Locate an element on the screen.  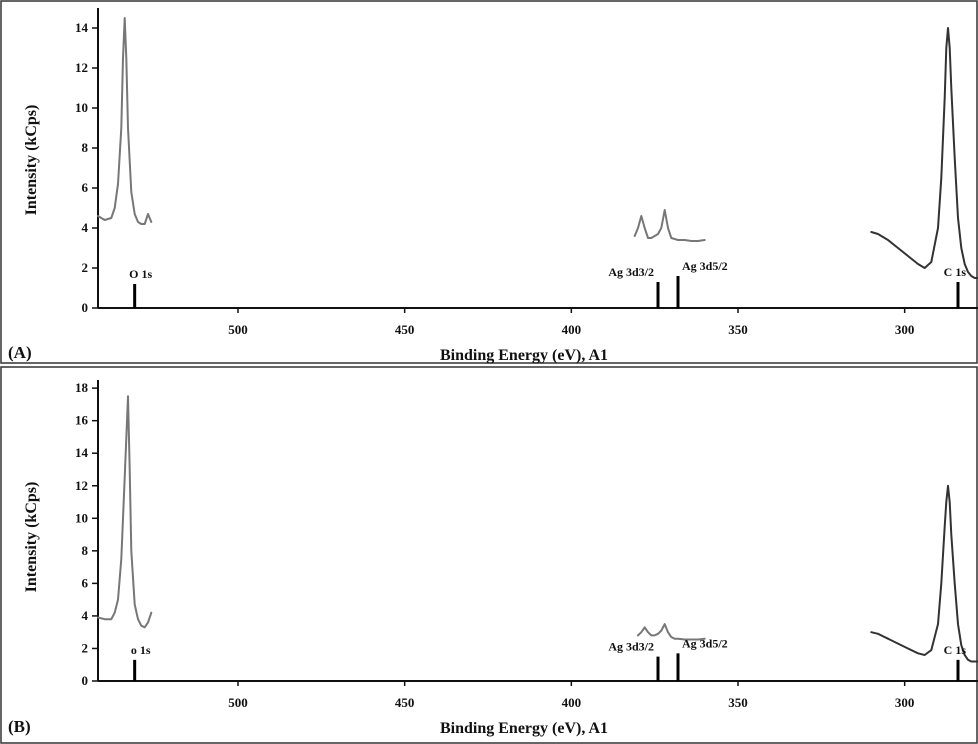
panel-a-y-tick-label: 0 is located at coordinates (85, 307).